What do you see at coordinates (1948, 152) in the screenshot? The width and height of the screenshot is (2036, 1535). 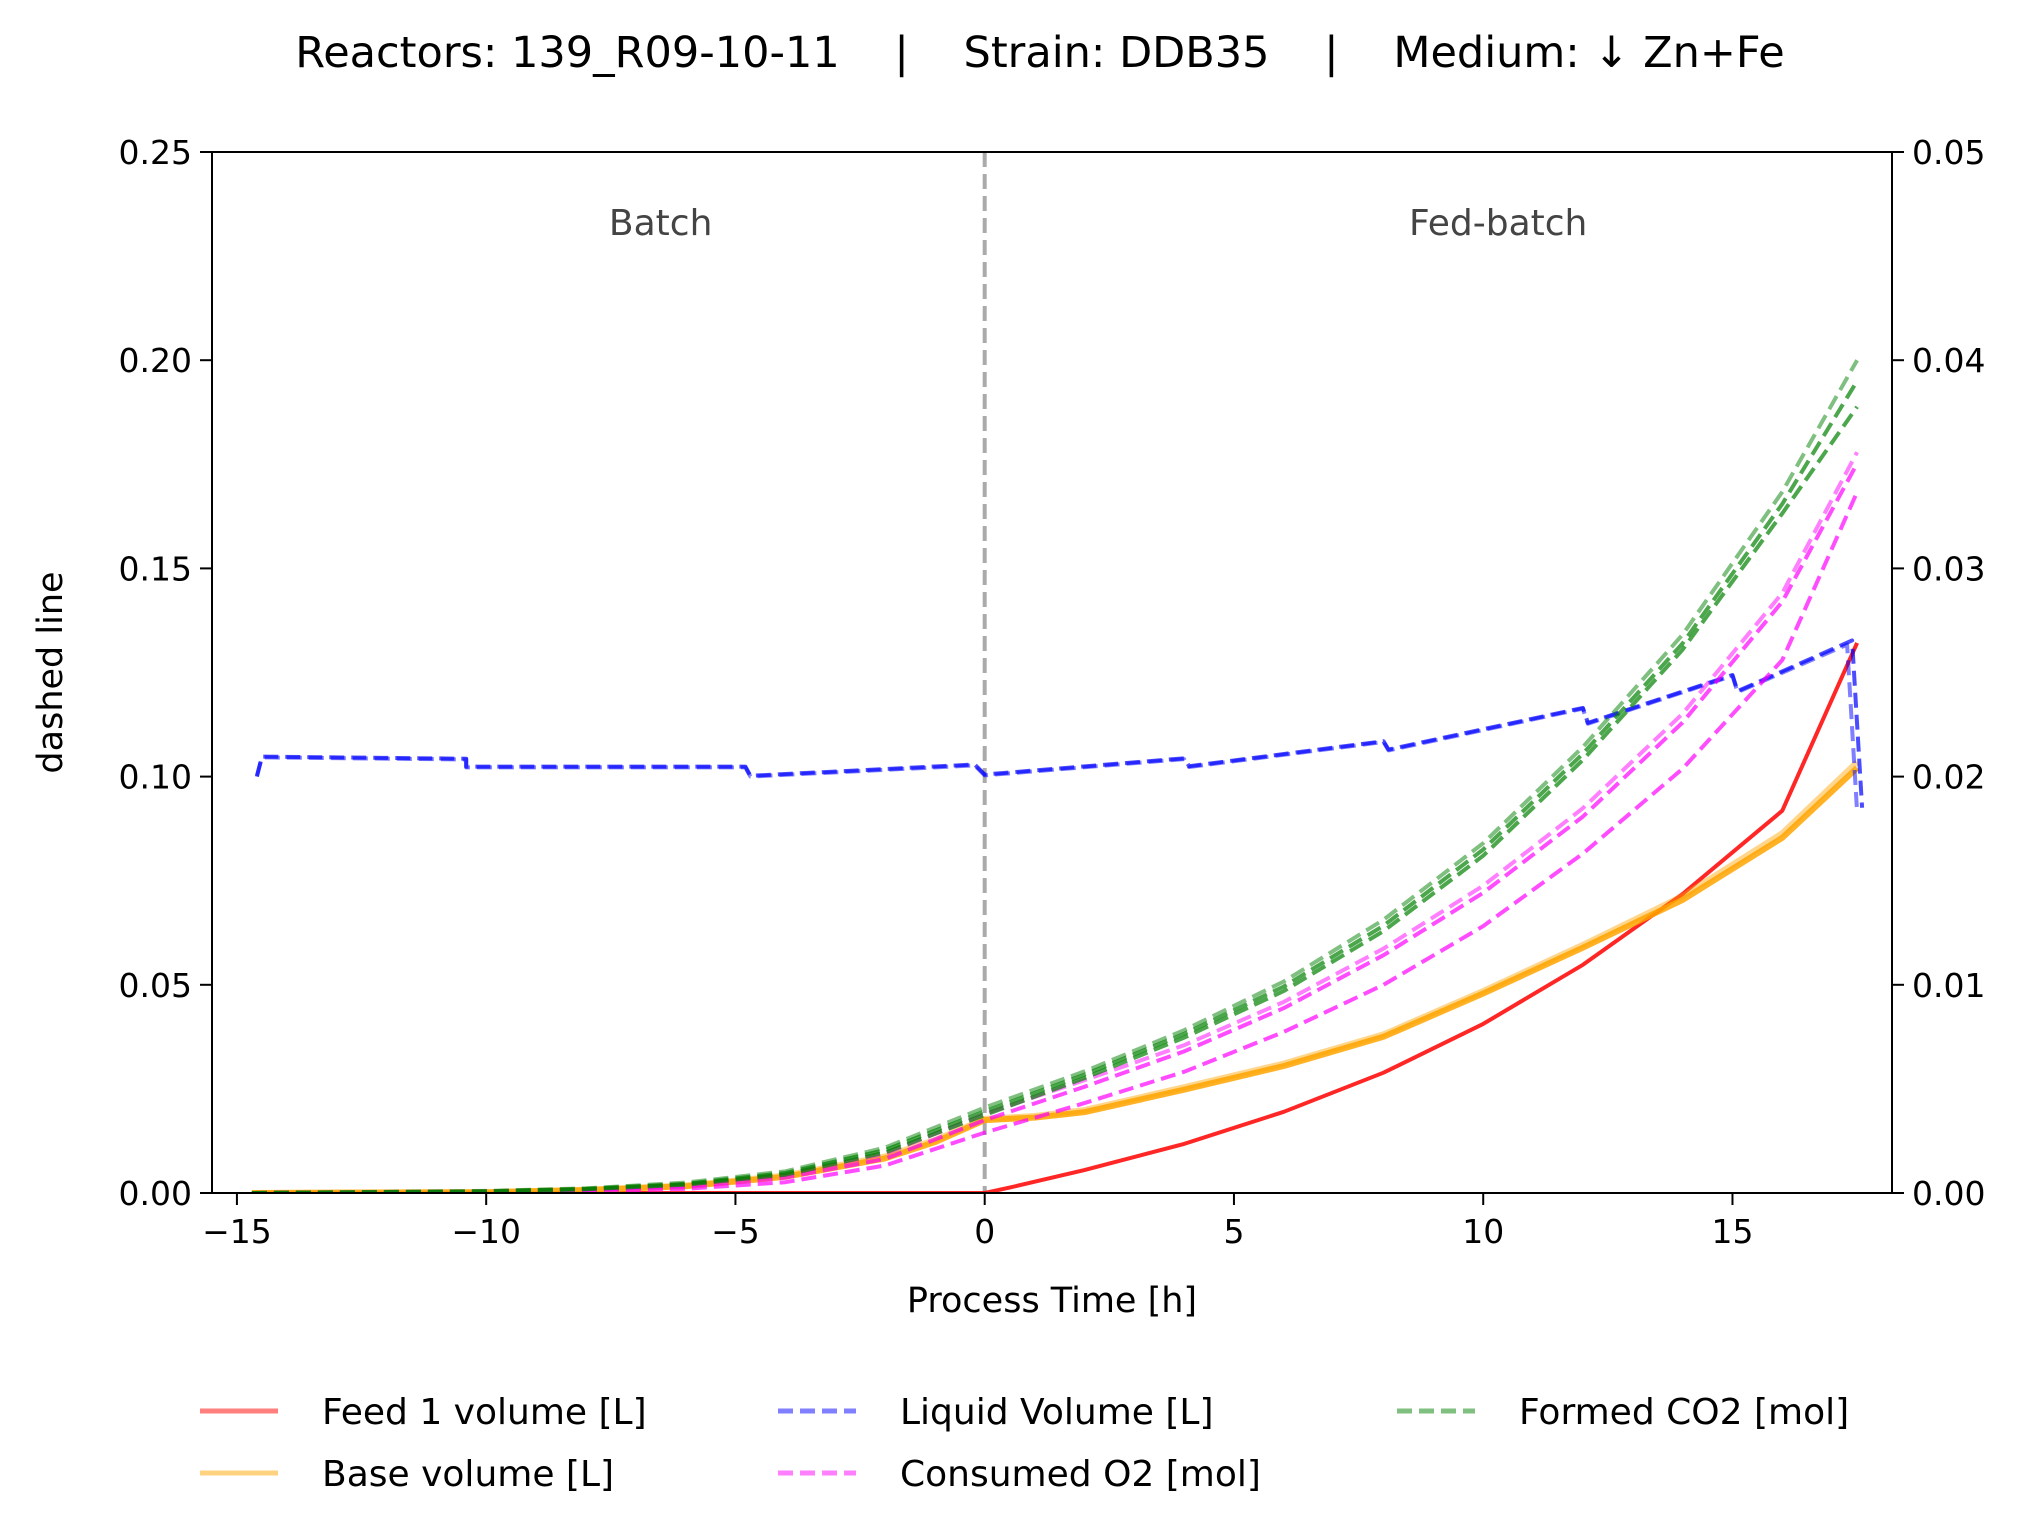 I see `y2-tick-label: 0.05` at bounding box center [1948, 152].